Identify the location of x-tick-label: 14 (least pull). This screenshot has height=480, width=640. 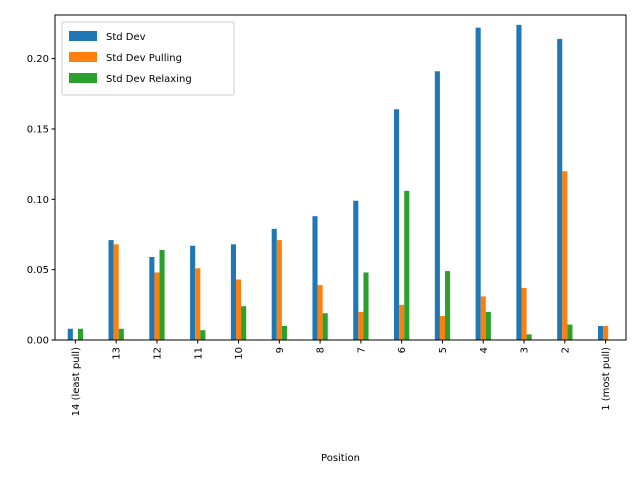
(76, 381).